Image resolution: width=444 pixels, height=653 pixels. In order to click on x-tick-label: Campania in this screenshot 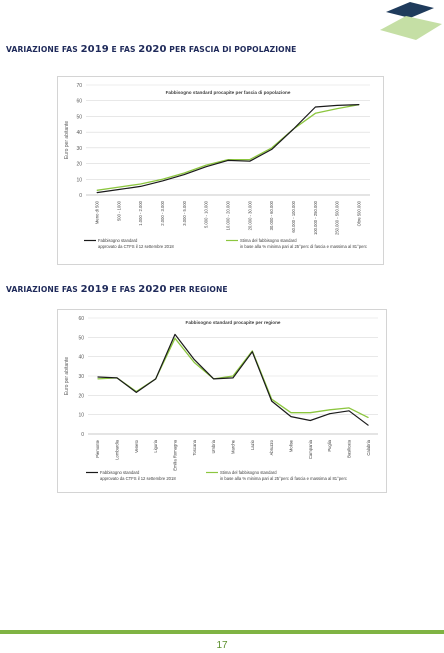, I will do `click(310, 449)`.